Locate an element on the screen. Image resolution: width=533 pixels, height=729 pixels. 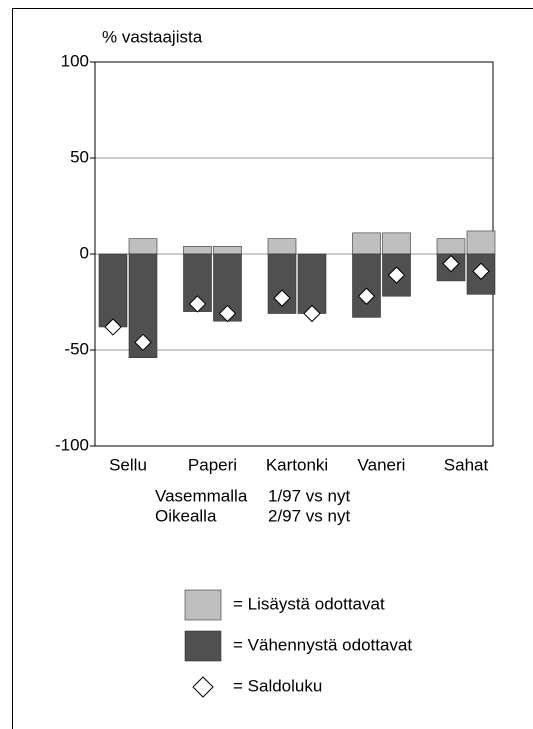
y-tick-label: -50 is located at coordinates (76, 348).